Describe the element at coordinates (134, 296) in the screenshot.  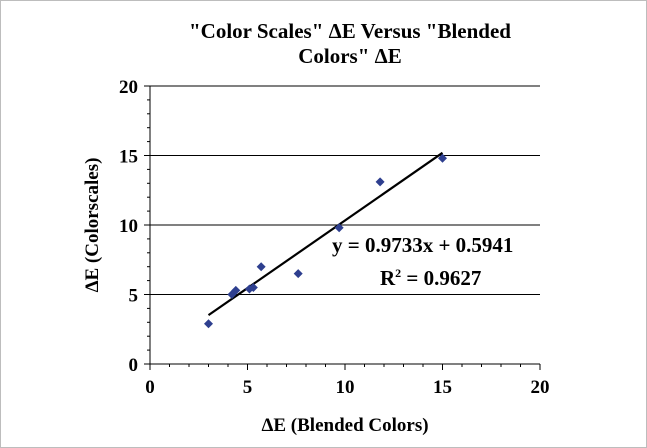
I see `y-tick-label-5: 5` at that location.